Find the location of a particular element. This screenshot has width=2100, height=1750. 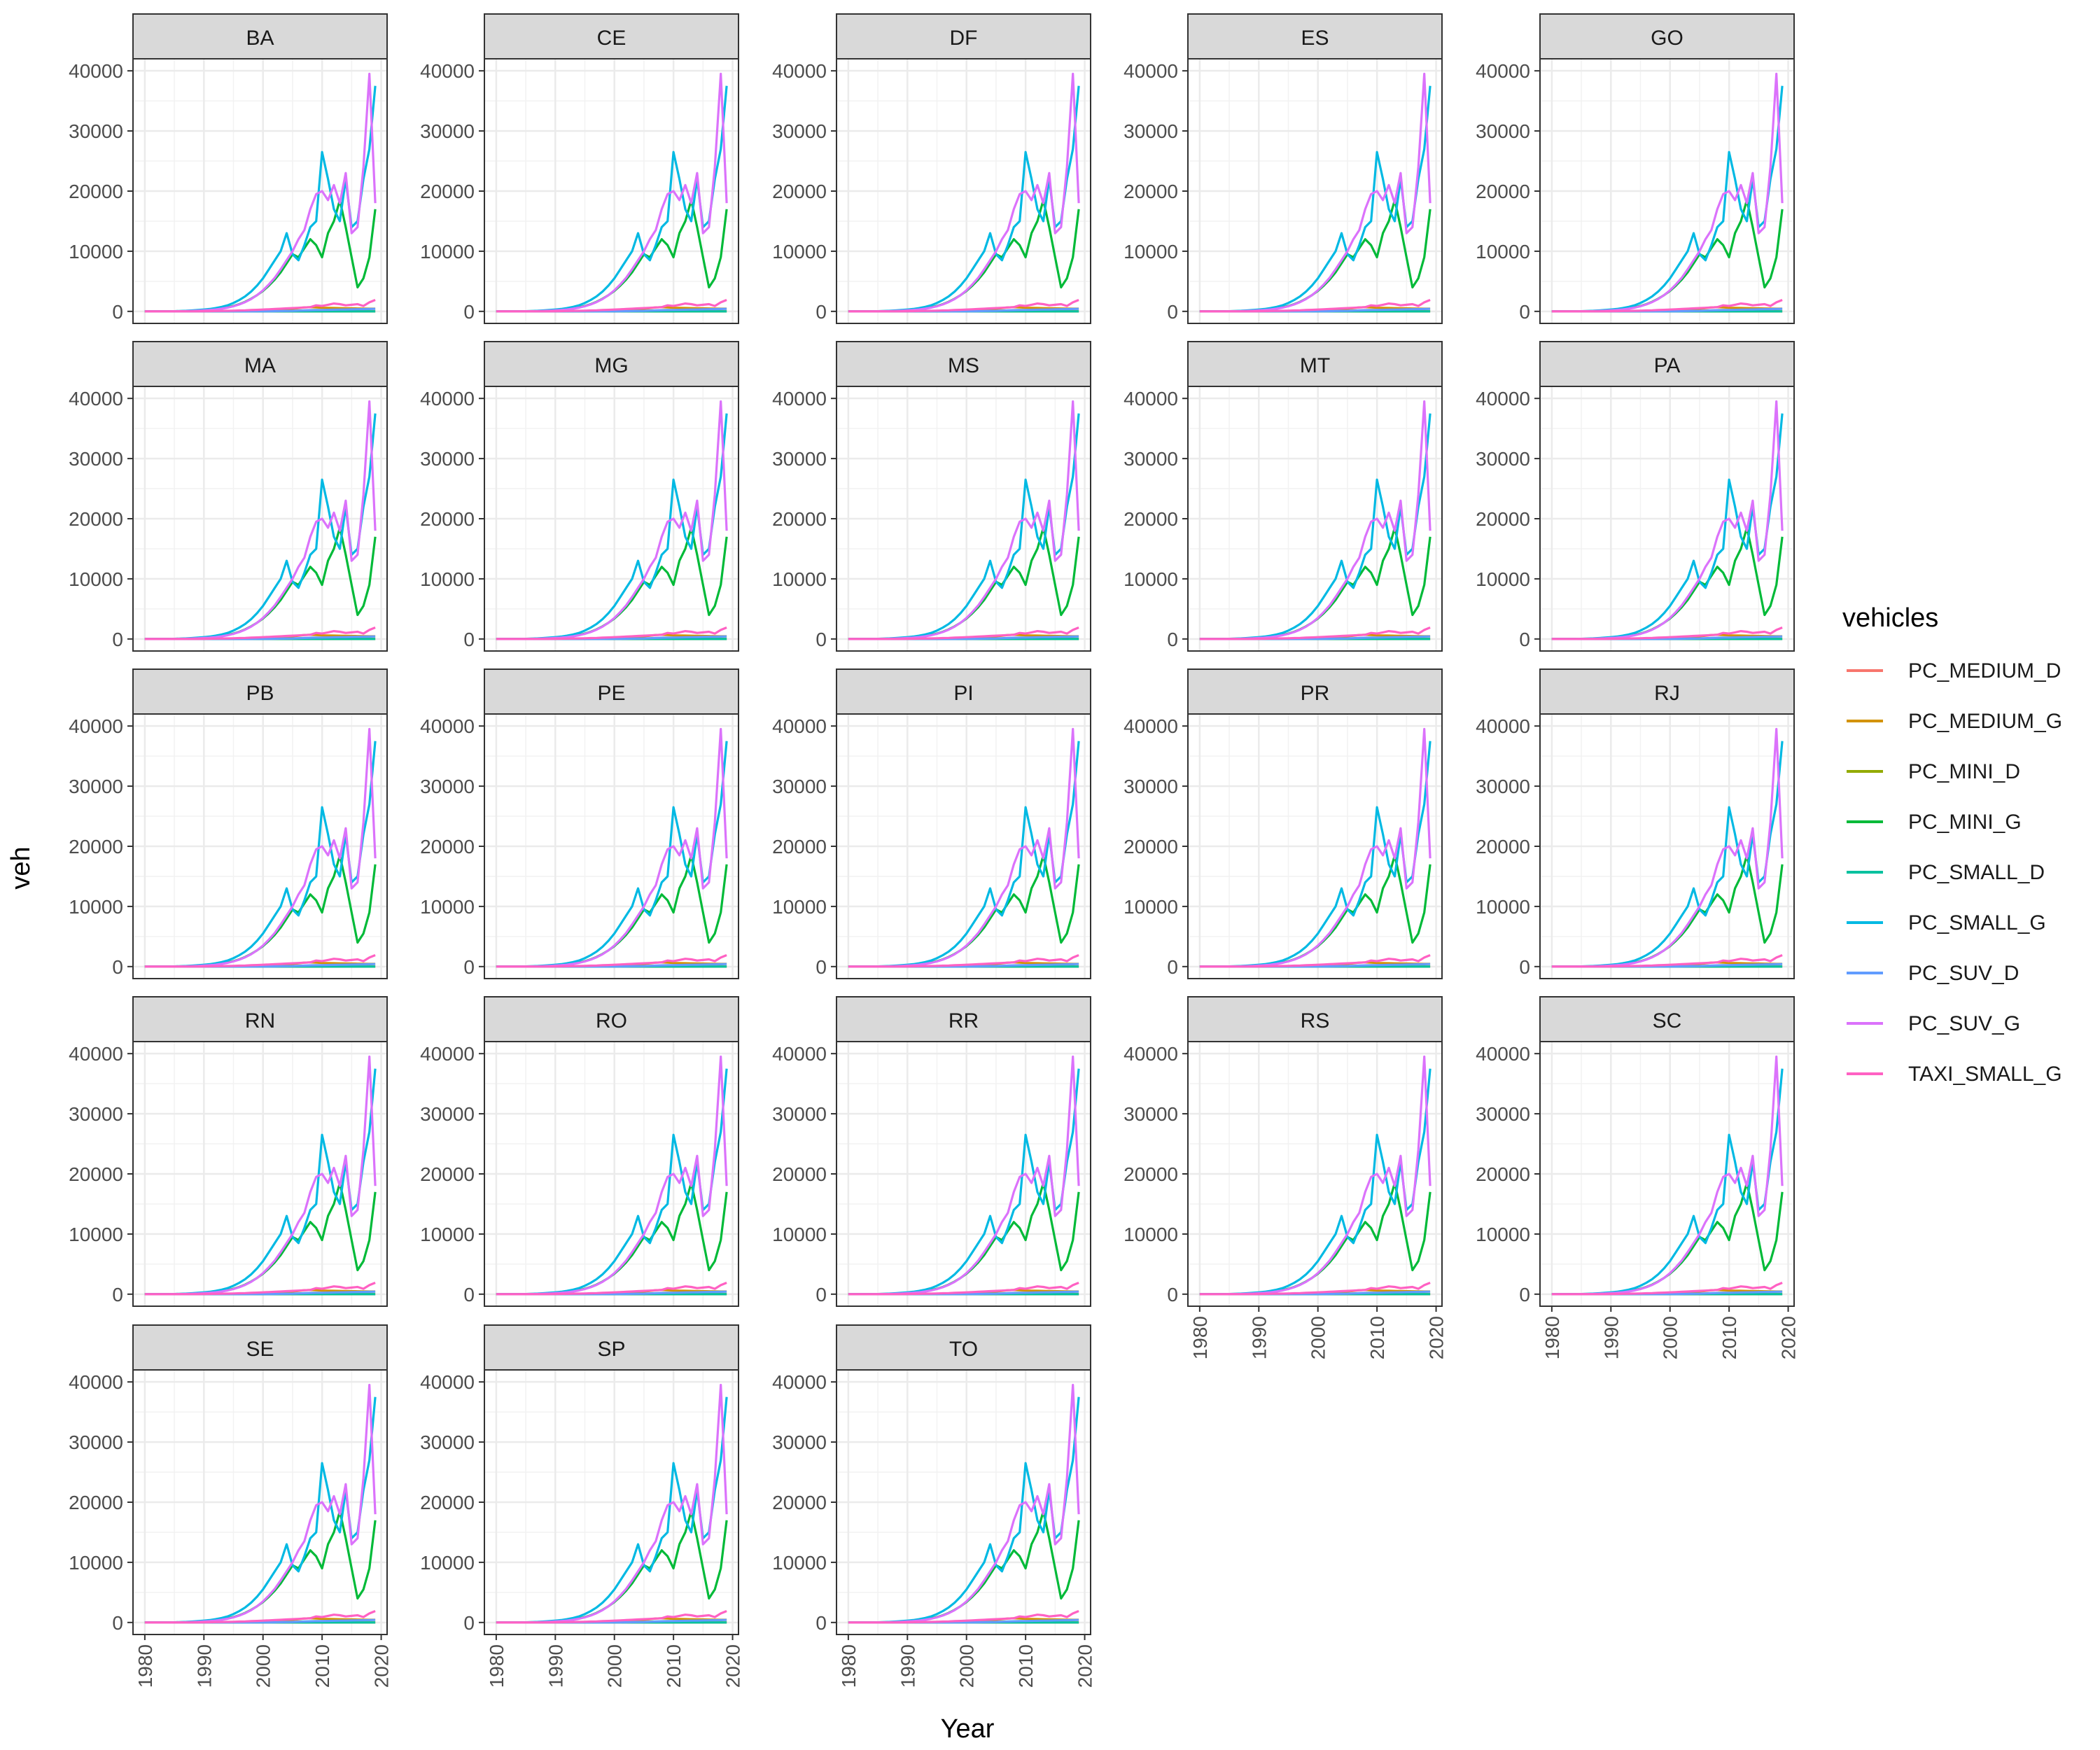

legend-label: PC_SUV_D is located at coordinates (1963, 973).